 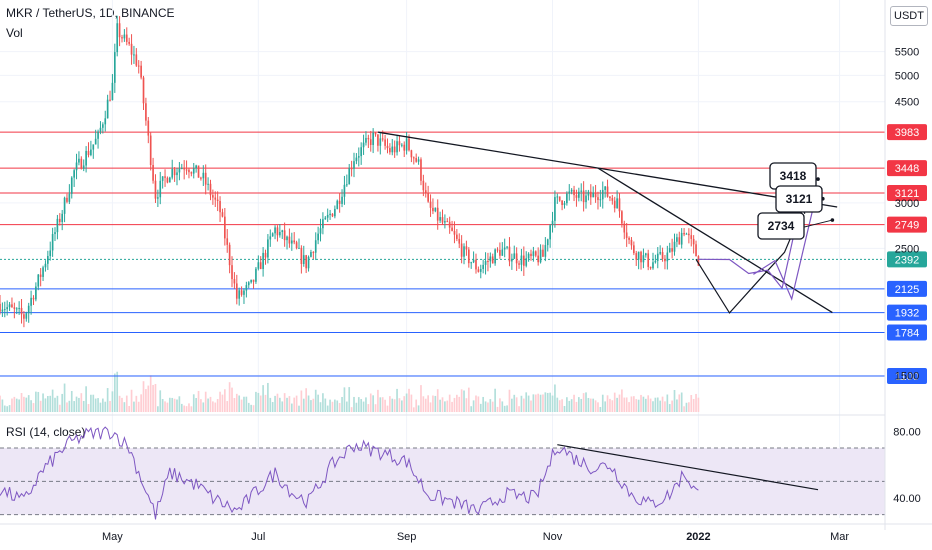 I want to click on rsi-label: RSI (14, close), so click(x=46, y=432).